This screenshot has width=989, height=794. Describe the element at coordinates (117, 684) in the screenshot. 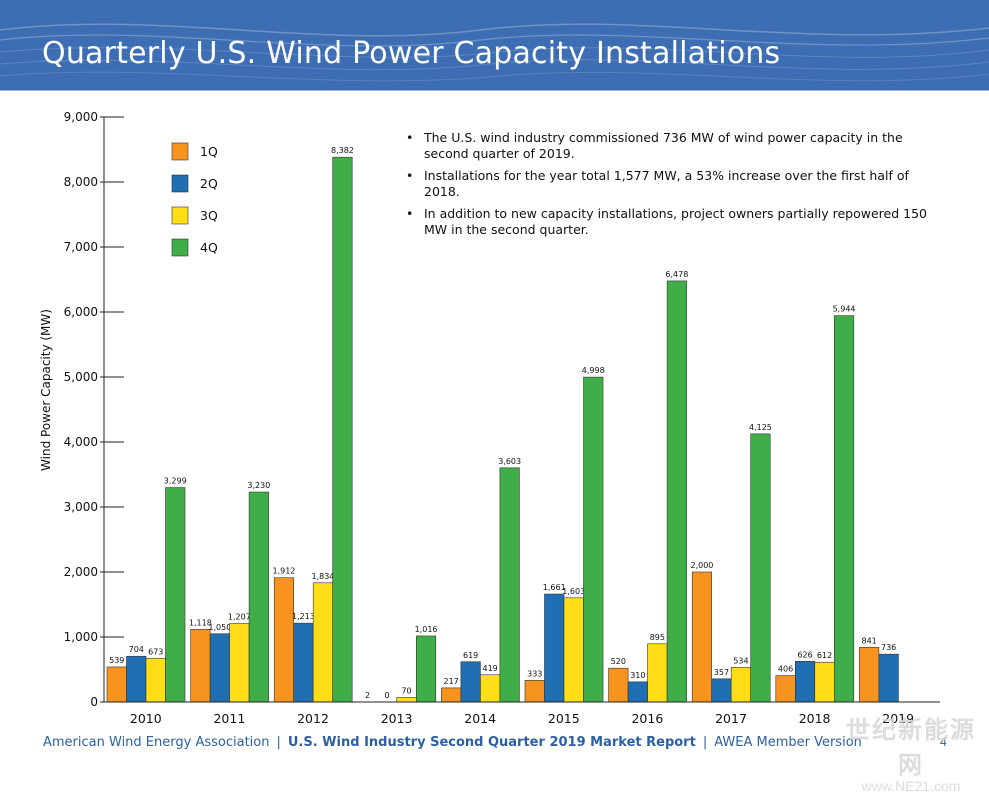

I see `bar-1q-2010` at that location.